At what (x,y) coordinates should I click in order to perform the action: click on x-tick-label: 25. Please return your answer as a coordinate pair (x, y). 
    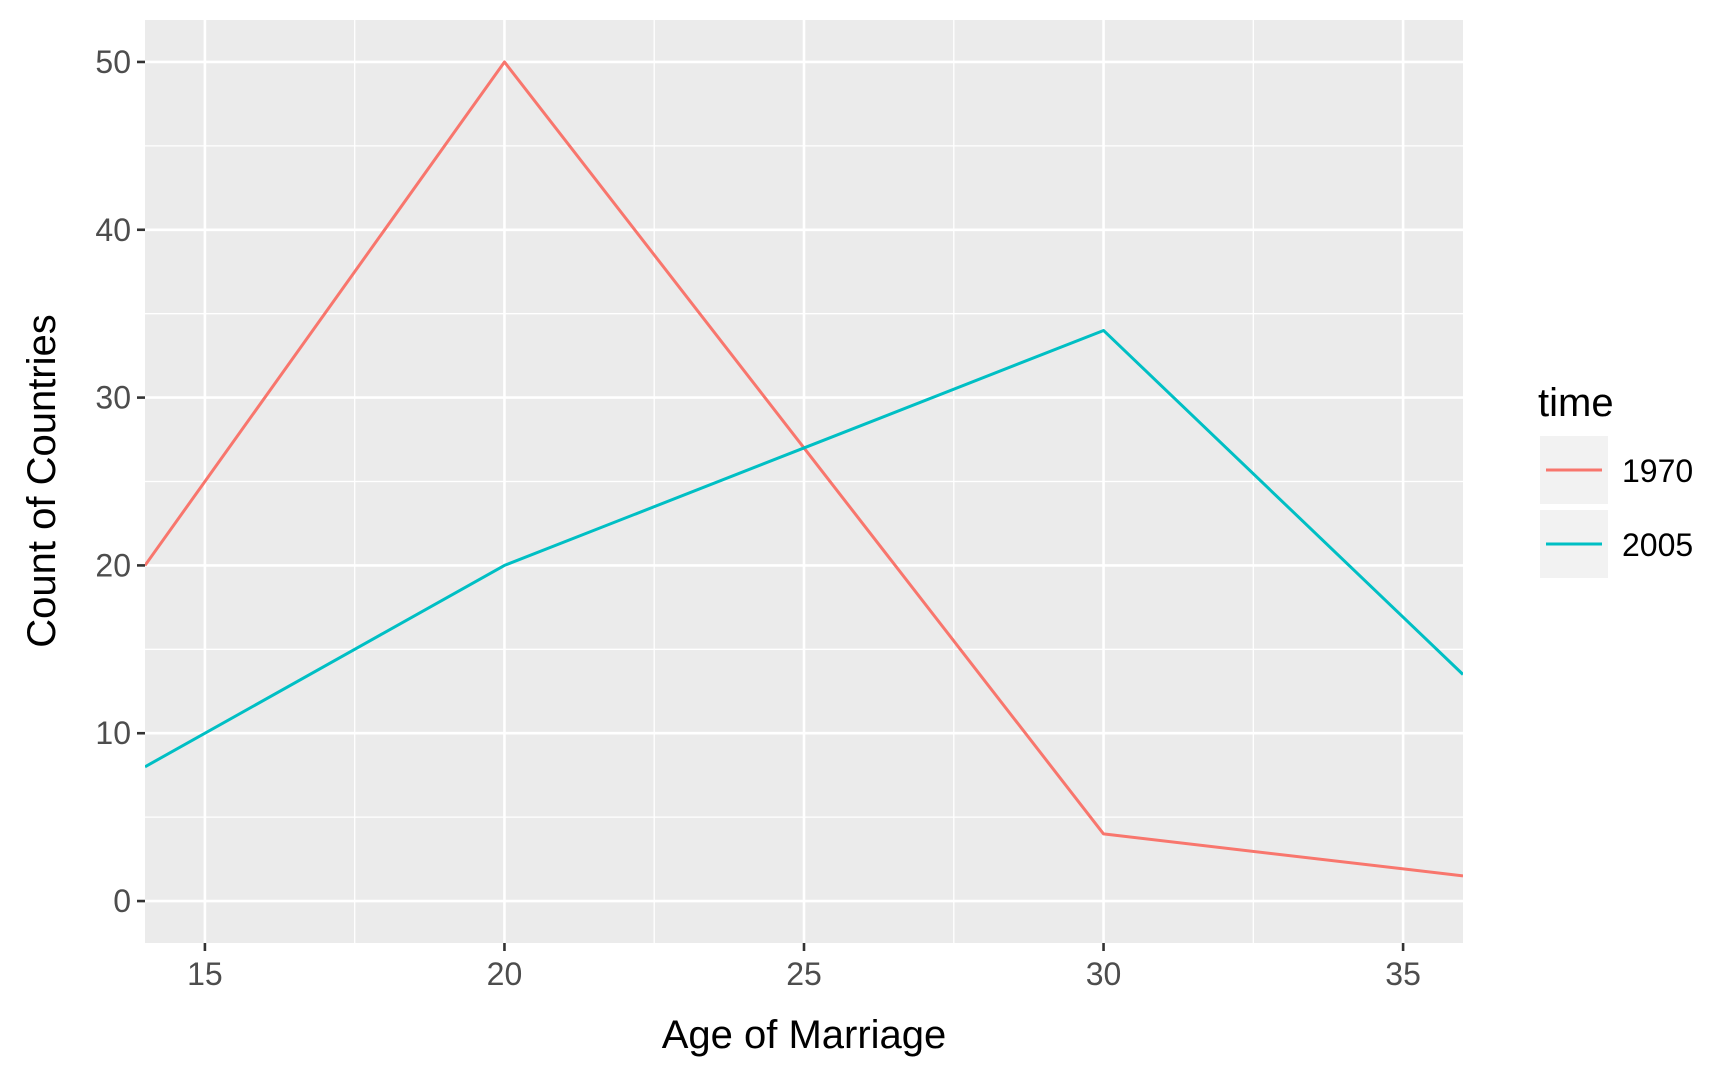
    Looking at the image, I should click on (804, 974).